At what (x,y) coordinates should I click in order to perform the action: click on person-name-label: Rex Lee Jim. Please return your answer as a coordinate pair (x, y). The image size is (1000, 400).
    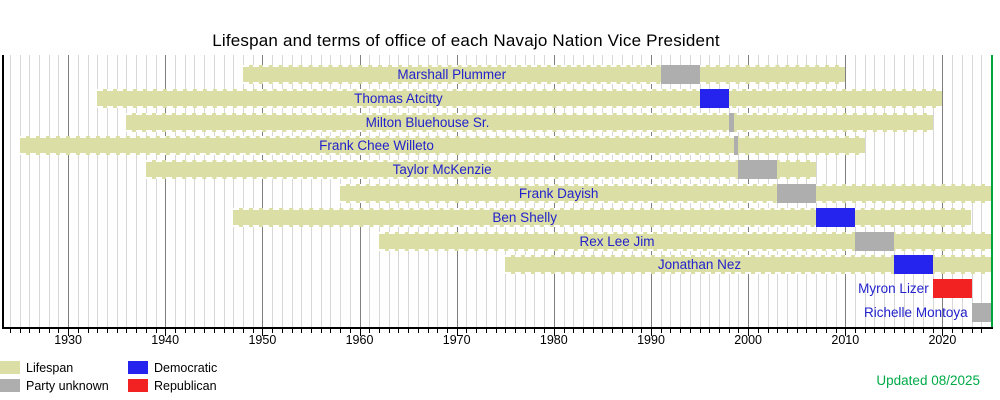
    Looking at the image, I should click on (617, 241).